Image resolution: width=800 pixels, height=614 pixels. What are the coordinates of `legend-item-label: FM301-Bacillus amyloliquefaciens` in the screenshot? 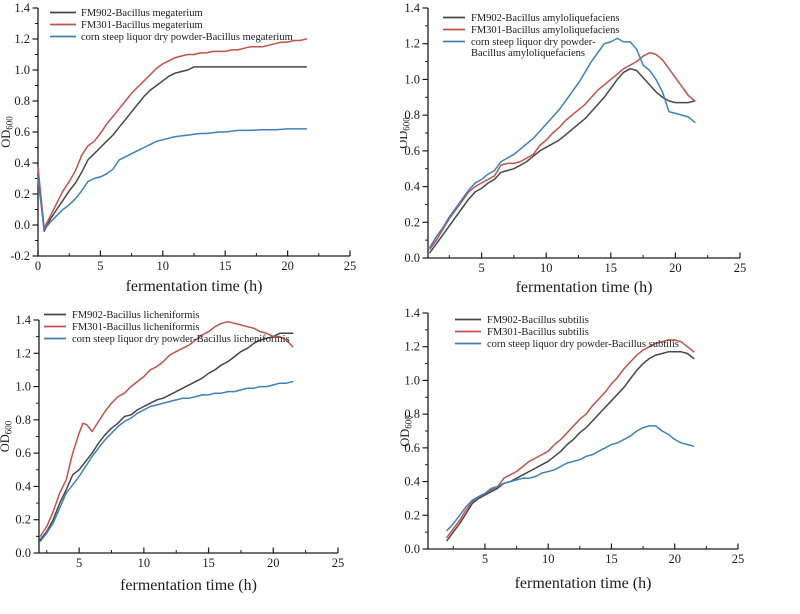 It's located at (545, 30).